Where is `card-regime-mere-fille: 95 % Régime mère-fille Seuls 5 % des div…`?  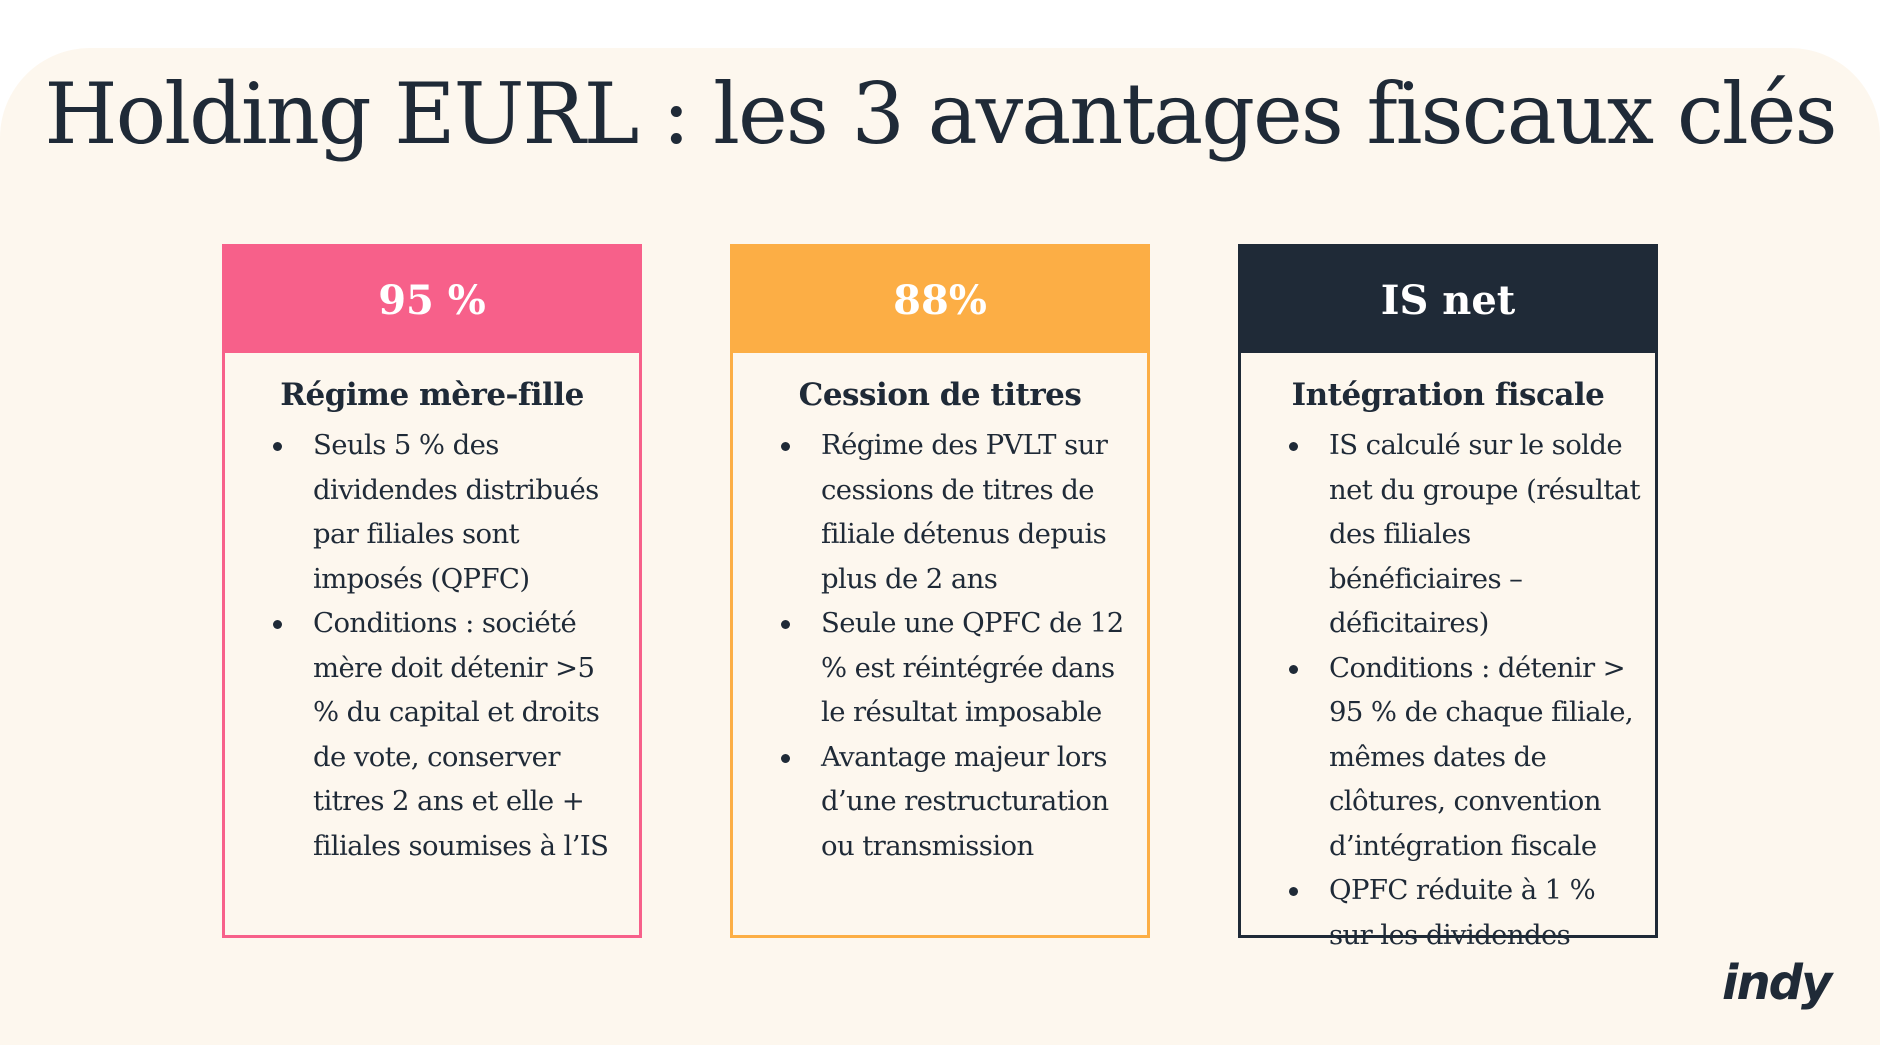 card-regime-mere-fille: 95 % Régime mère-fille Seuls 5 % des div… is located at coordinates (432, 591).